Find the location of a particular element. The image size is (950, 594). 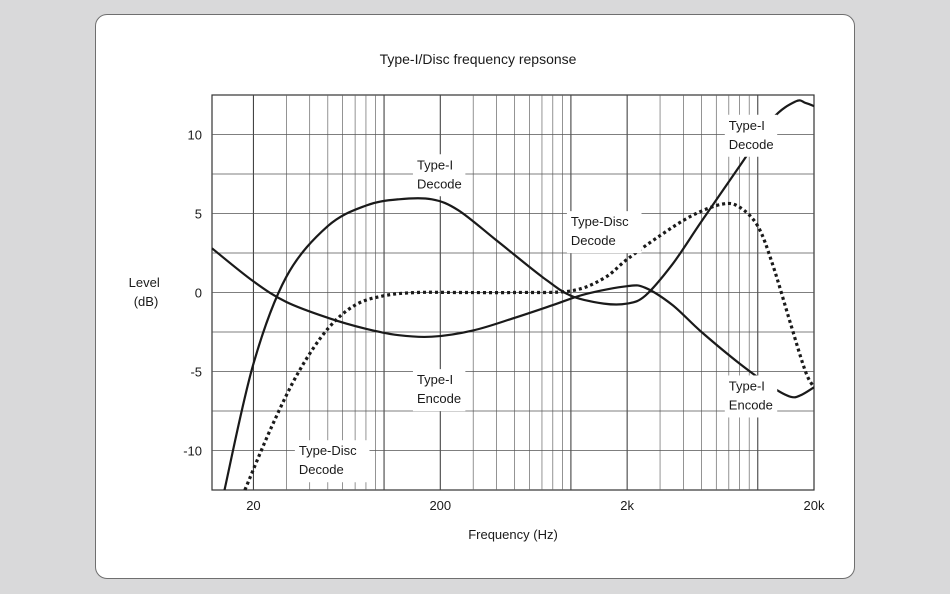

y-axis-label-line-1: Level is located at coordinates (144, 282).